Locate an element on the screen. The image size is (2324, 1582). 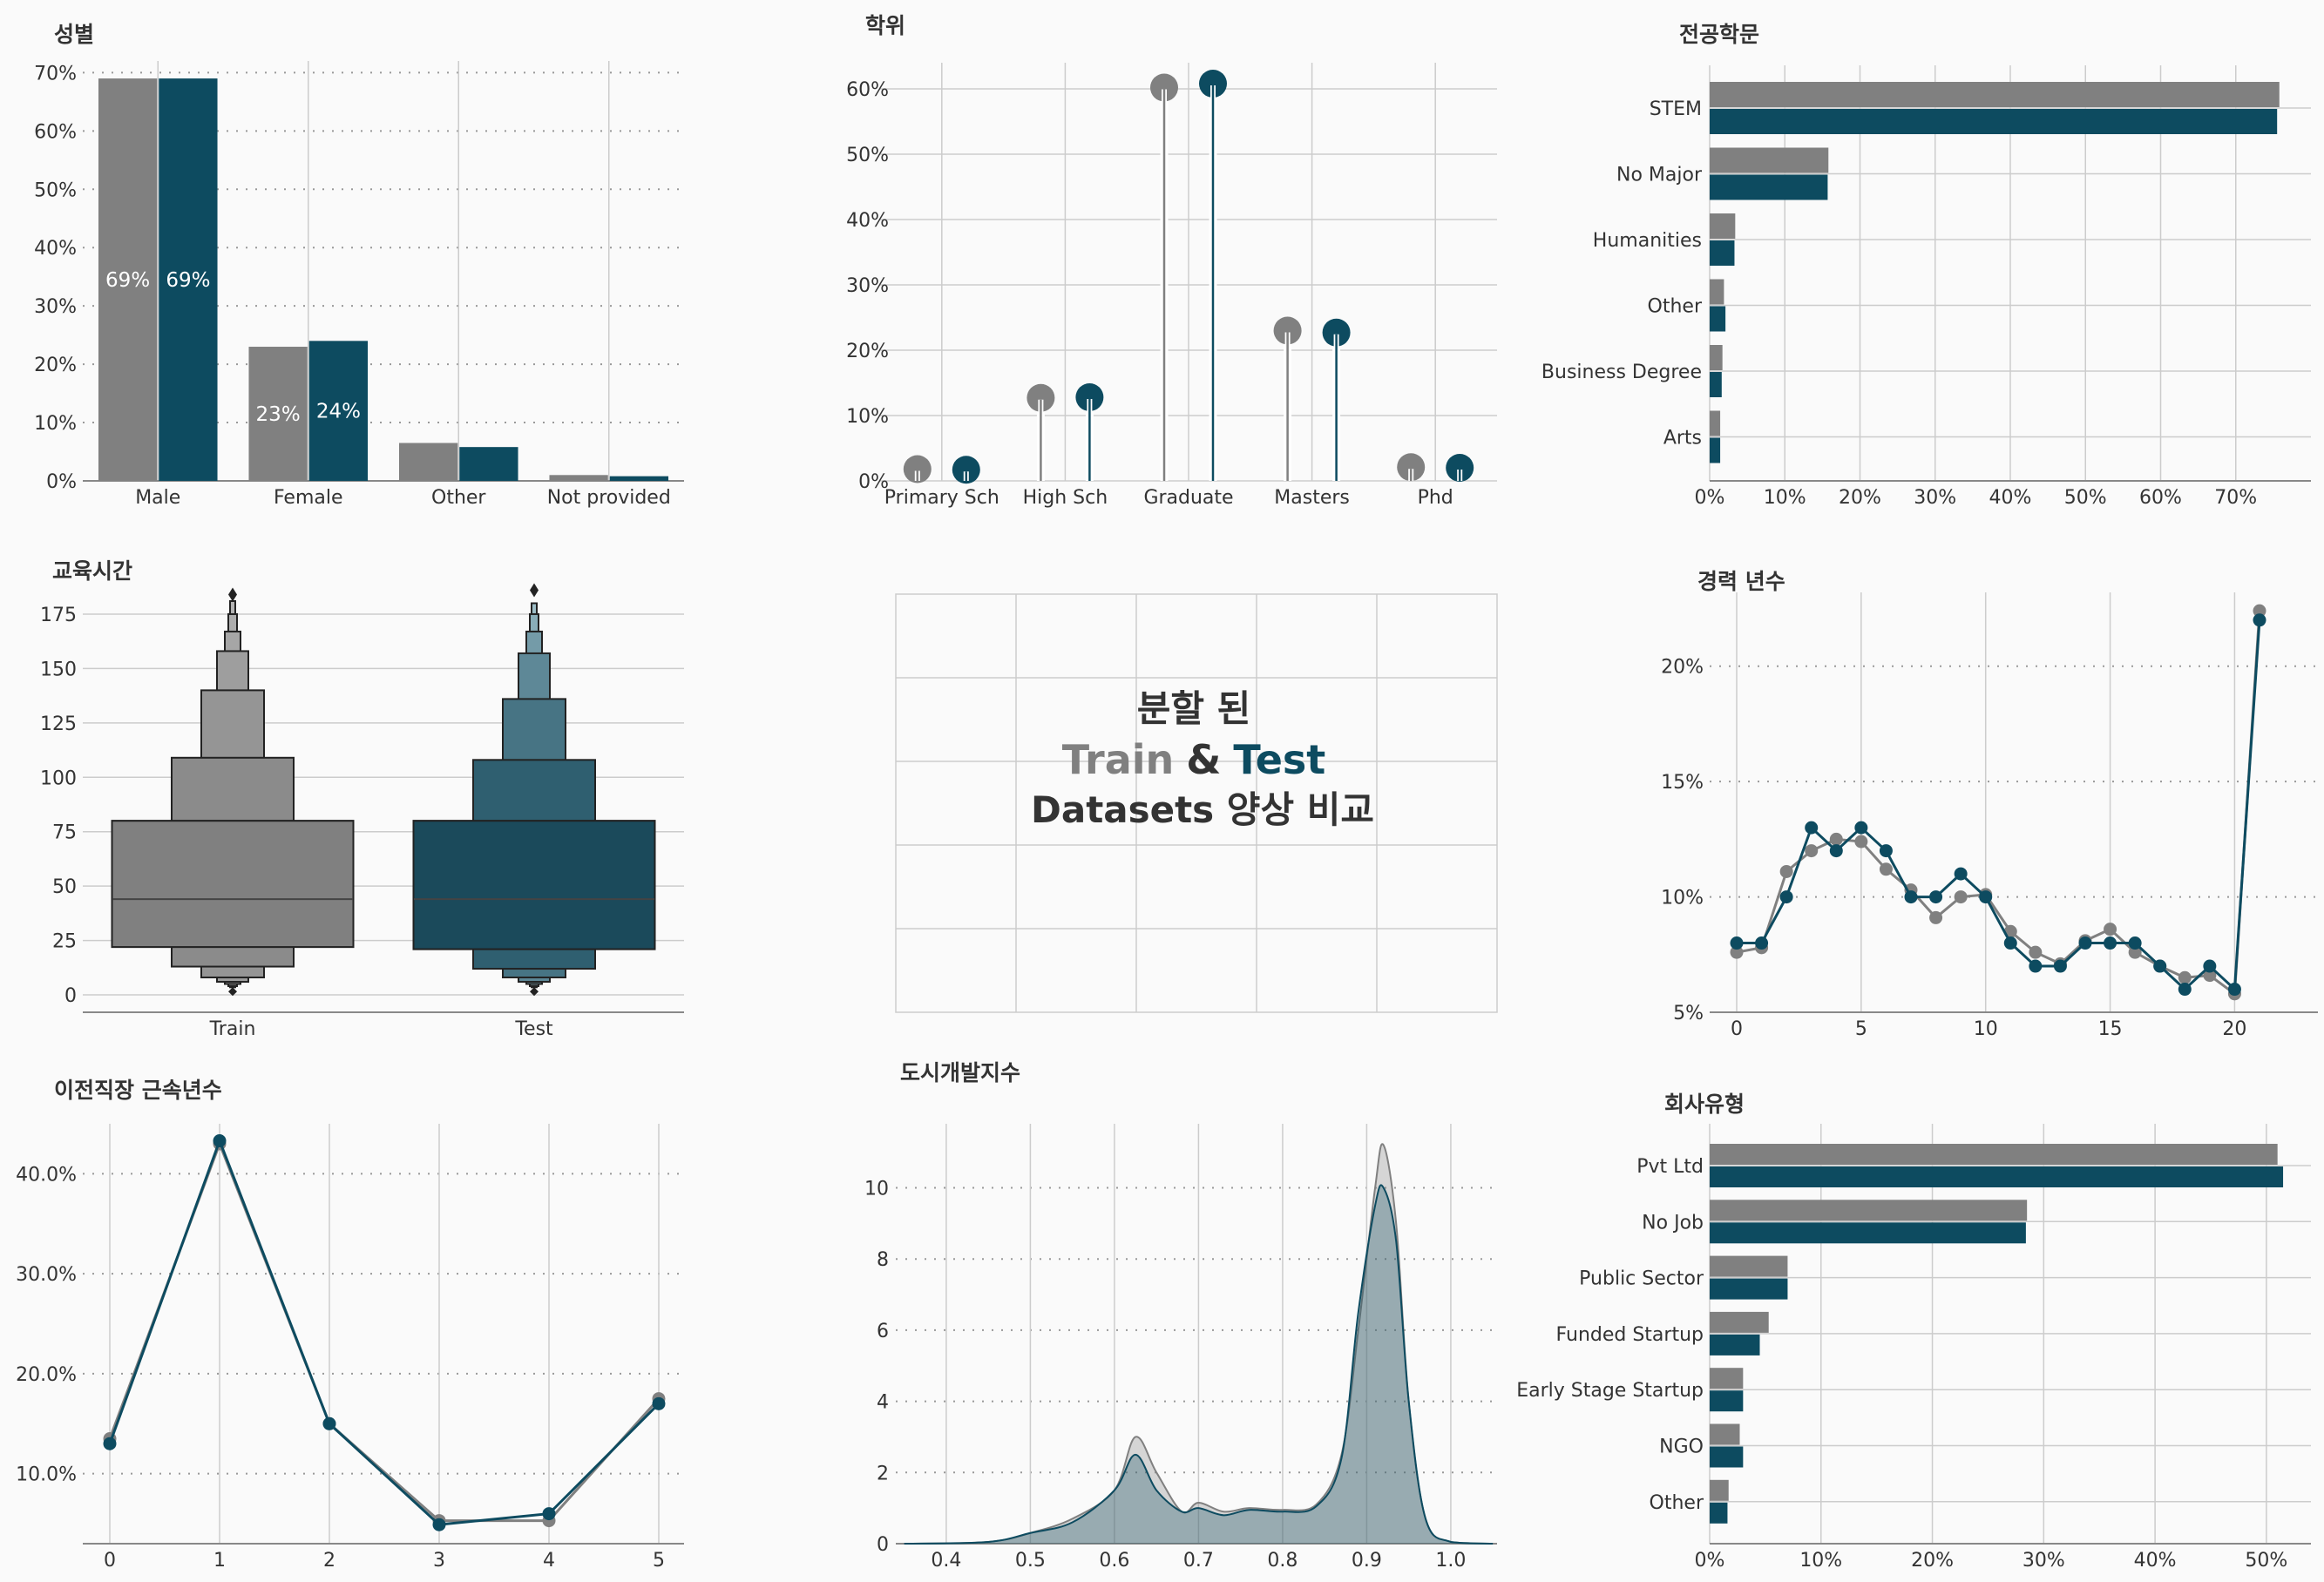
major-xtick-label: 10% is located at coordinates (1785, 498).